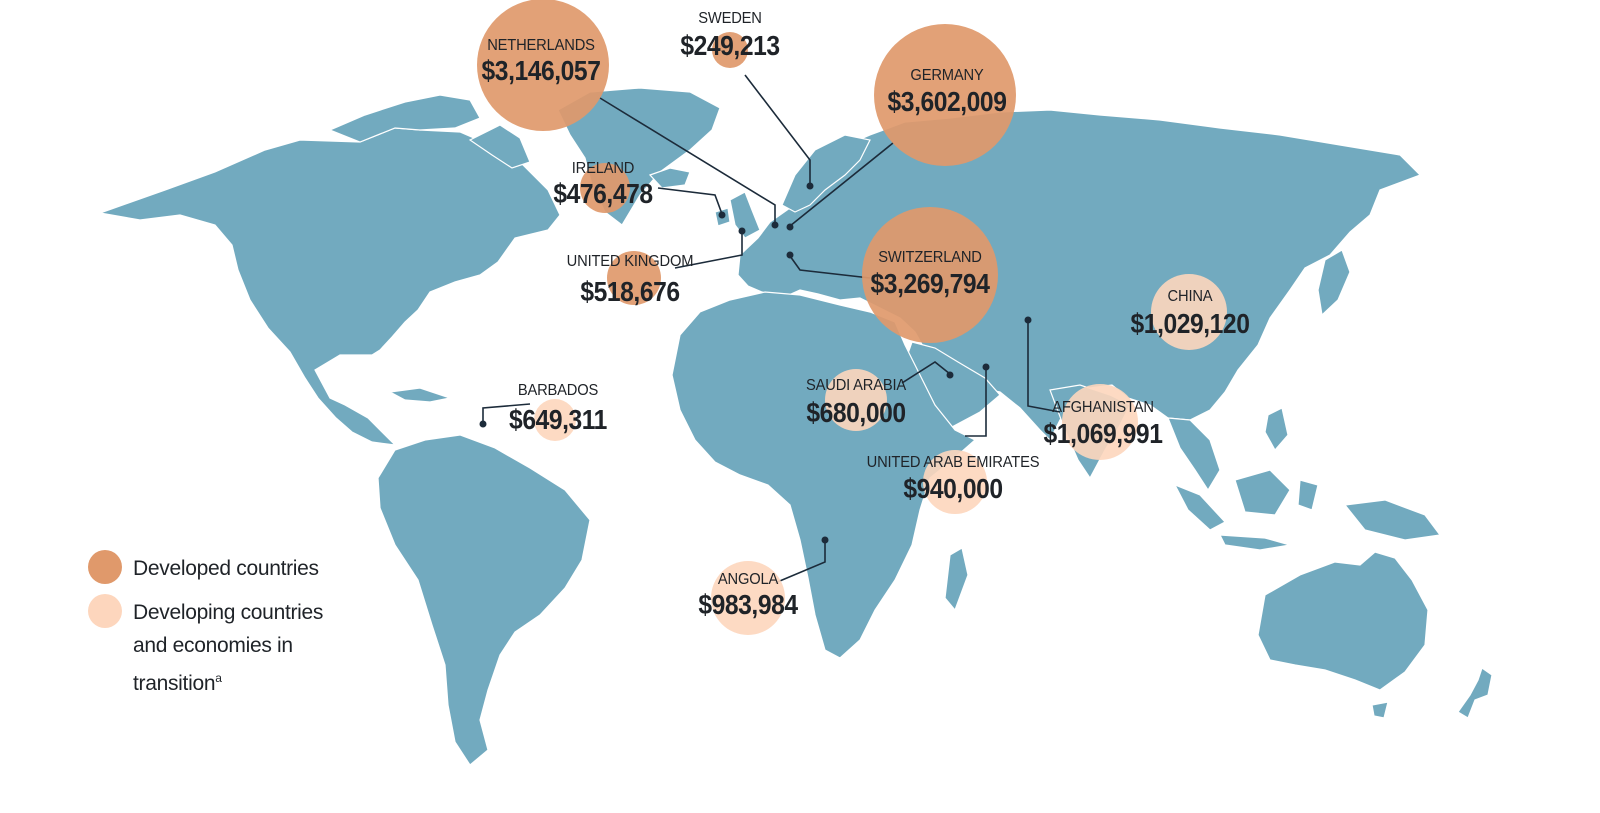  I want to click on leader-germany, so click(841, 184).